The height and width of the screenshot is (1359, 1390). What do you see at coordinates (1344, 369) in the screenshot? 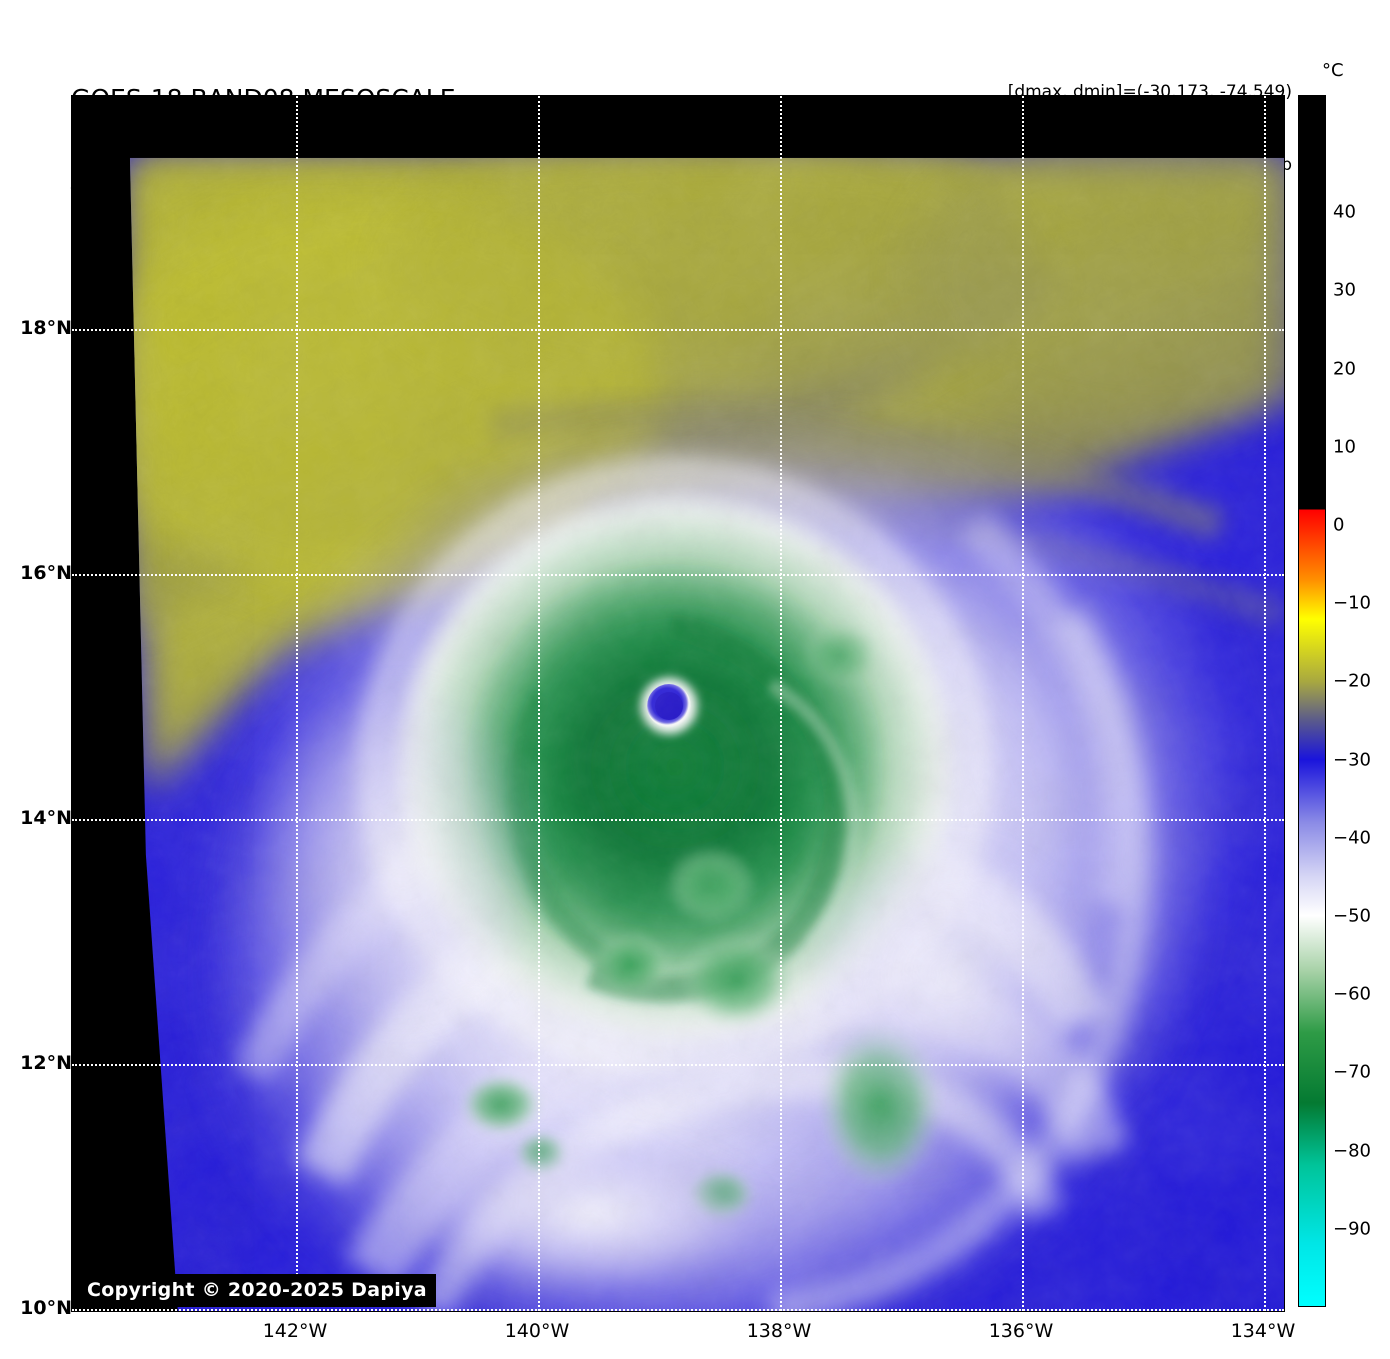
I see `colorbar-tick-label: 20` at bounding box center [1344, 369].